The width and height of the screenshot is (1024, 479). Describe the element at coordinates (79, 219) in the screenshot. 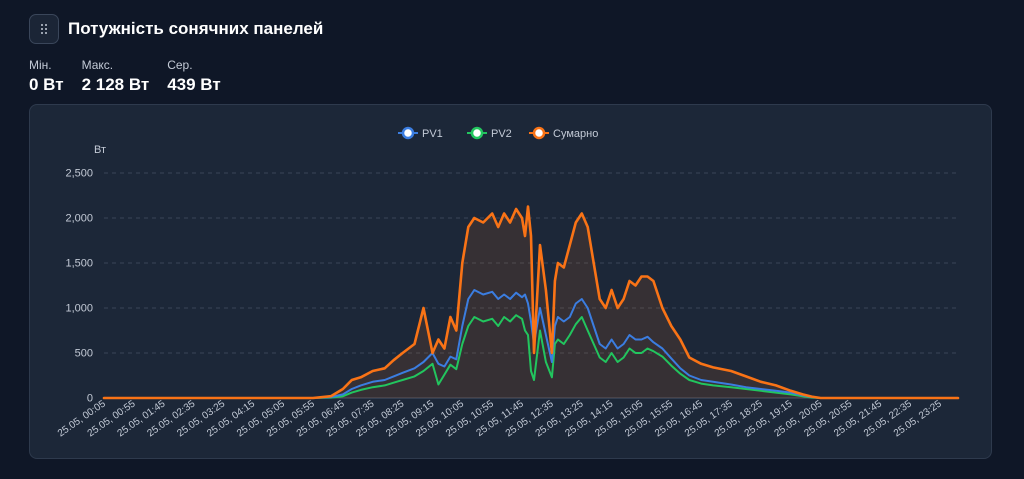

I see `y-tick-label: 2,000` at that location.